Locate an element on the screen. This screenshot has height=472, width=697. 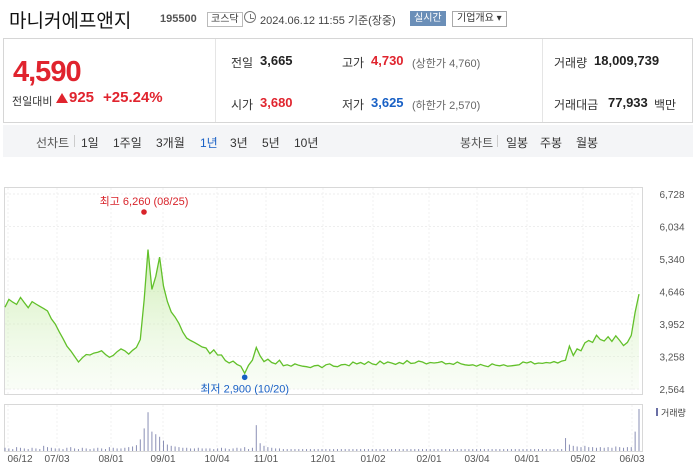
price-change: 925 is located at coordinates (75, 97).